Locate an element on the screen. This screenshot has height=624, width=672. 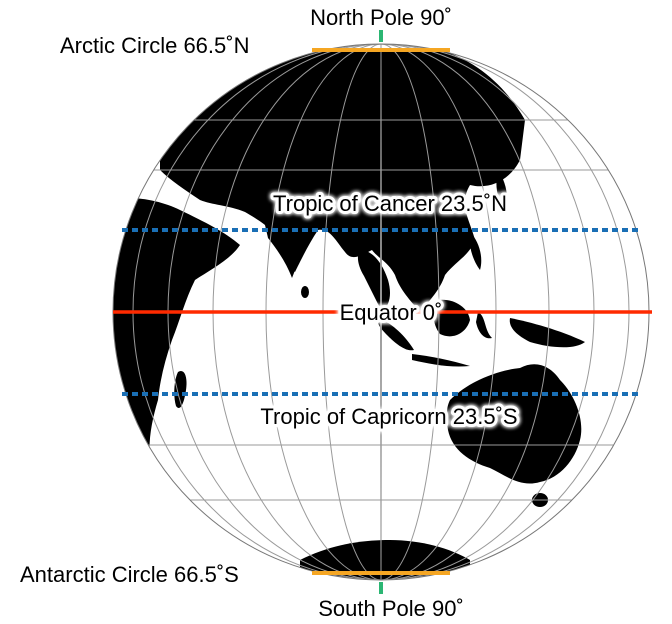
landmass-japan is located at coordinates (501, 191).